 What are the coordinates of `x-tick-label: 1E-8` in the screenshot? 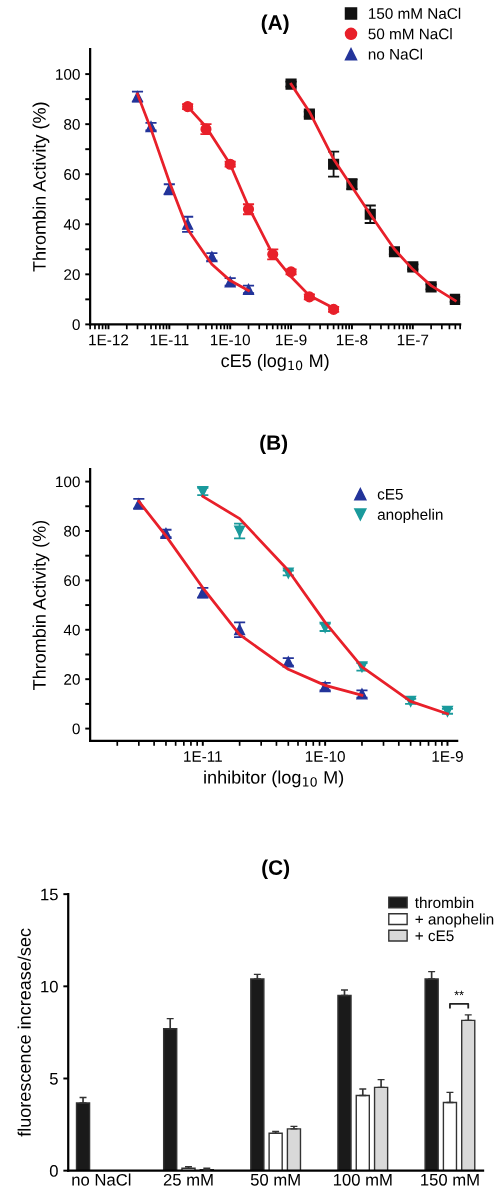 It's located at (352, 340).